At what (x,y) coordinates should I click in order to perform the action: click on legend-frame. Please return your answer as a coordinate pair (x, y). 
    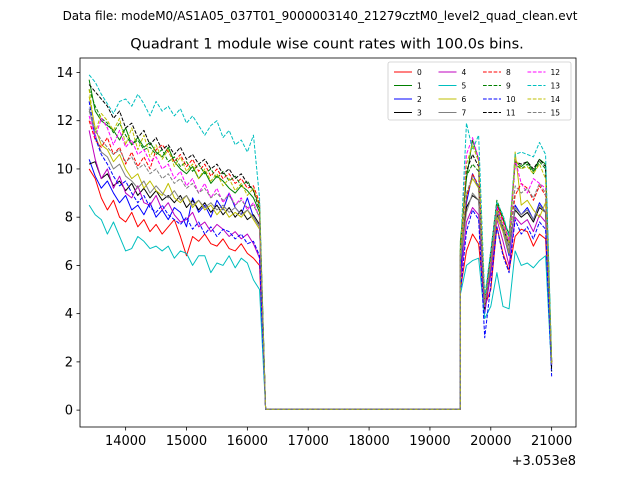
    Looking at the image, I should click on (479, 91).